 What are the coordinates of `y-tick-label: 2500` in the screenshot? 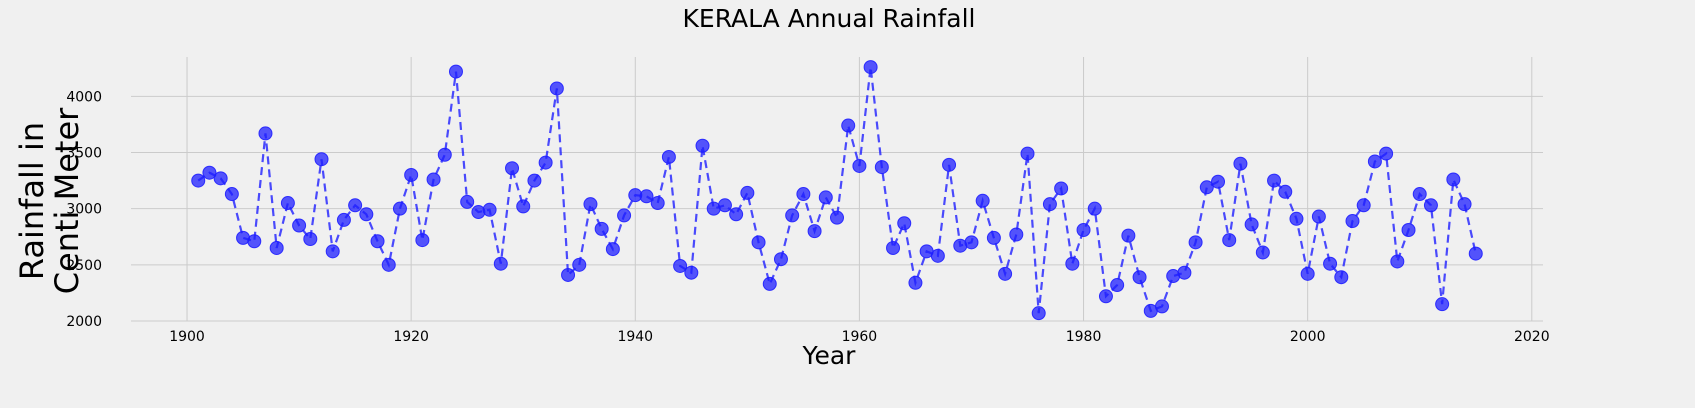 It's located at (84, 266).